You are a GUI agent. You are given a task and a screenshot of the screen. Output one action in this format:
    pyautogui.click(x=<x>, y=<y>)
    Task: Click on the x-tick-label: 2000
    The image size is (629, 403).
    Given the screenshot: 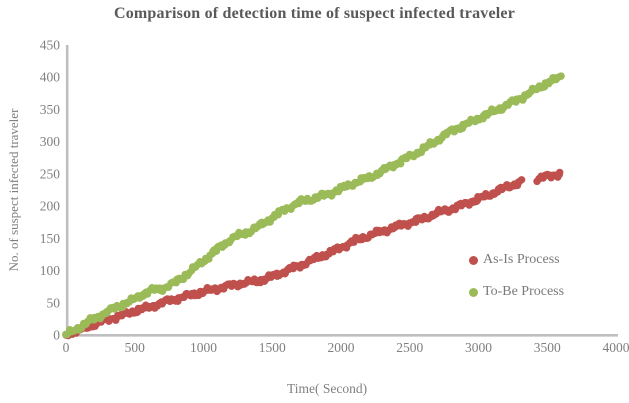 What is the action you would take?
    pyautogui.click(x=341, y=347)
    